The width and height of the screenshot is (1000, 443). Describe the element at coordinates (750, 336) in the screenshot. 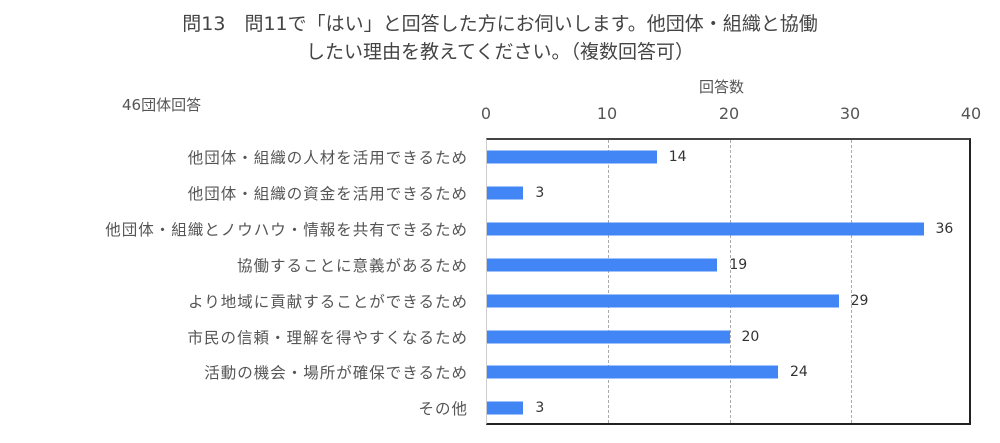

I see `bar-value-label: 20` at that location.